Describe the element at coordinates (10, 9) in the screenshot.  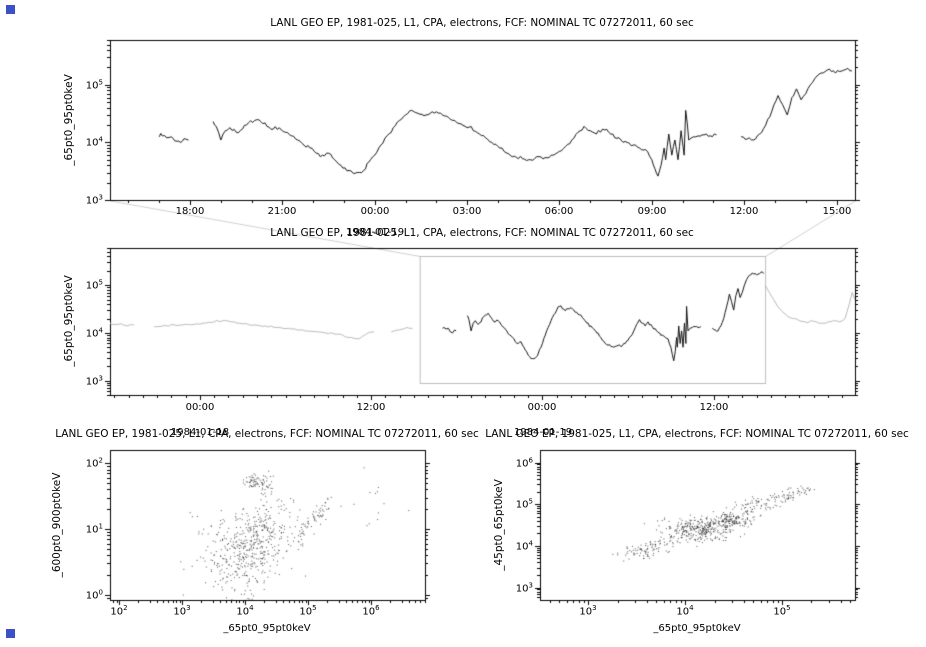
I see `blue-marker-top-left` at that location.